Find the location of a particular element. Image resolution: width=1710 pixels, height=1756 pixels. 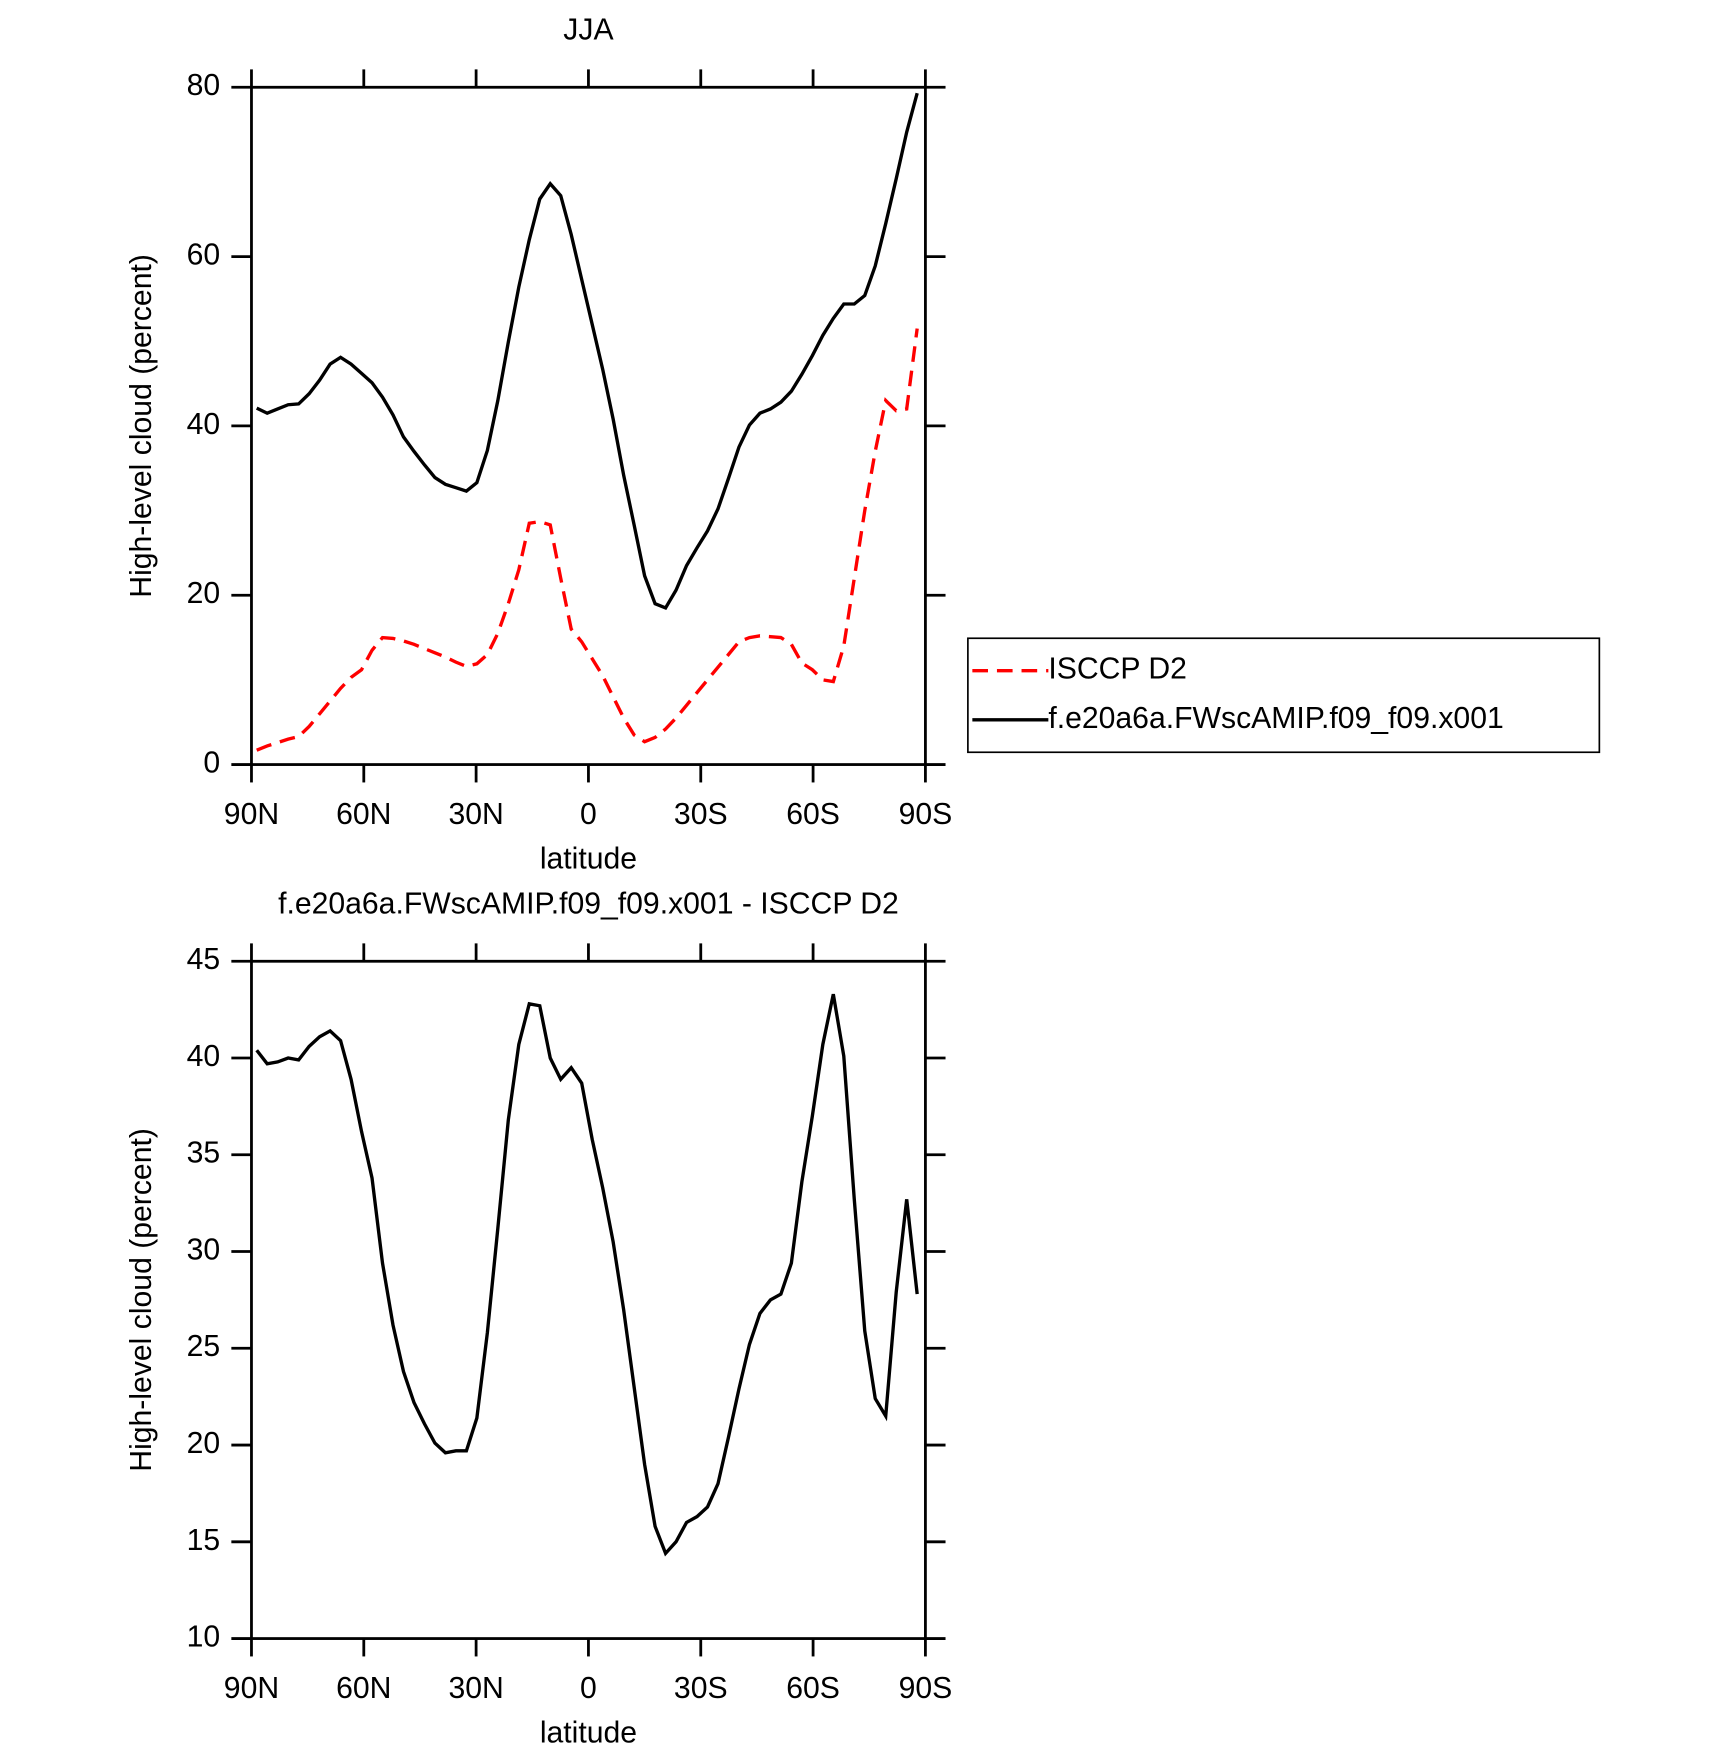

y-tick-label: 10 is located at coordinates (204, 1637).